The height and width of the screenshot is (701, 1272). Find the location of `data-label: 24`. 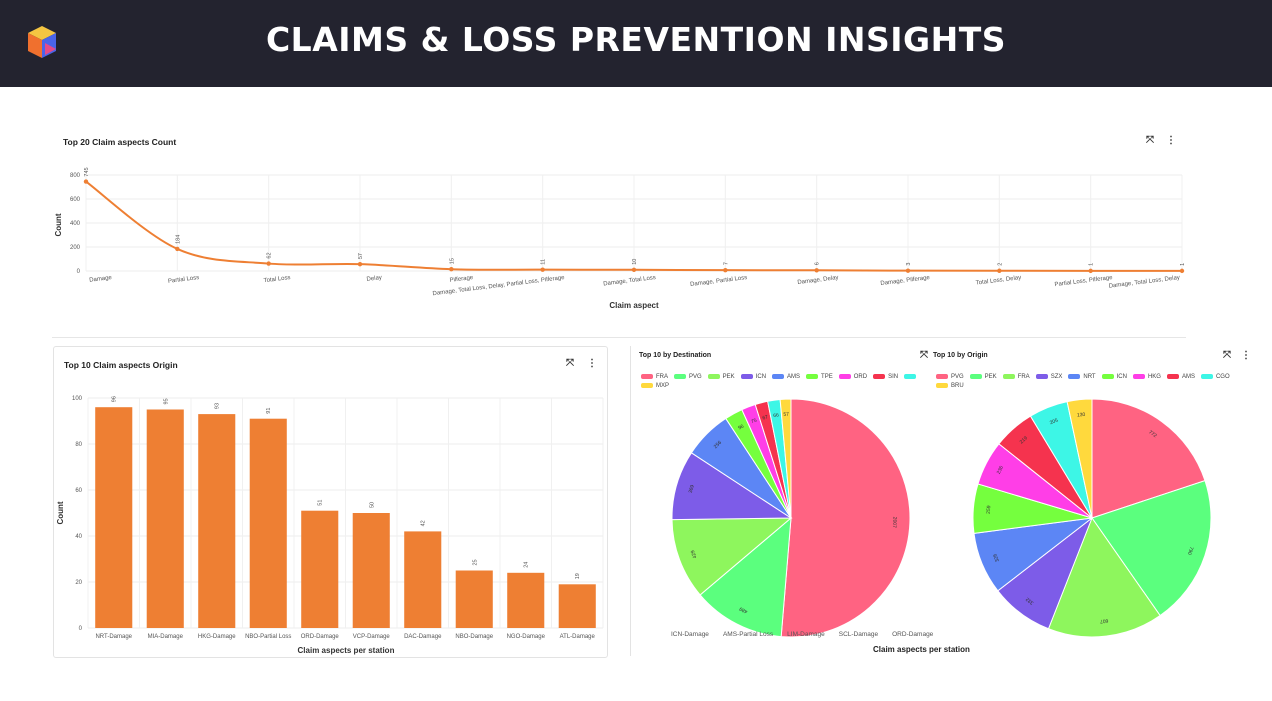

data-label: 24 is located at coordinates (527, 565).